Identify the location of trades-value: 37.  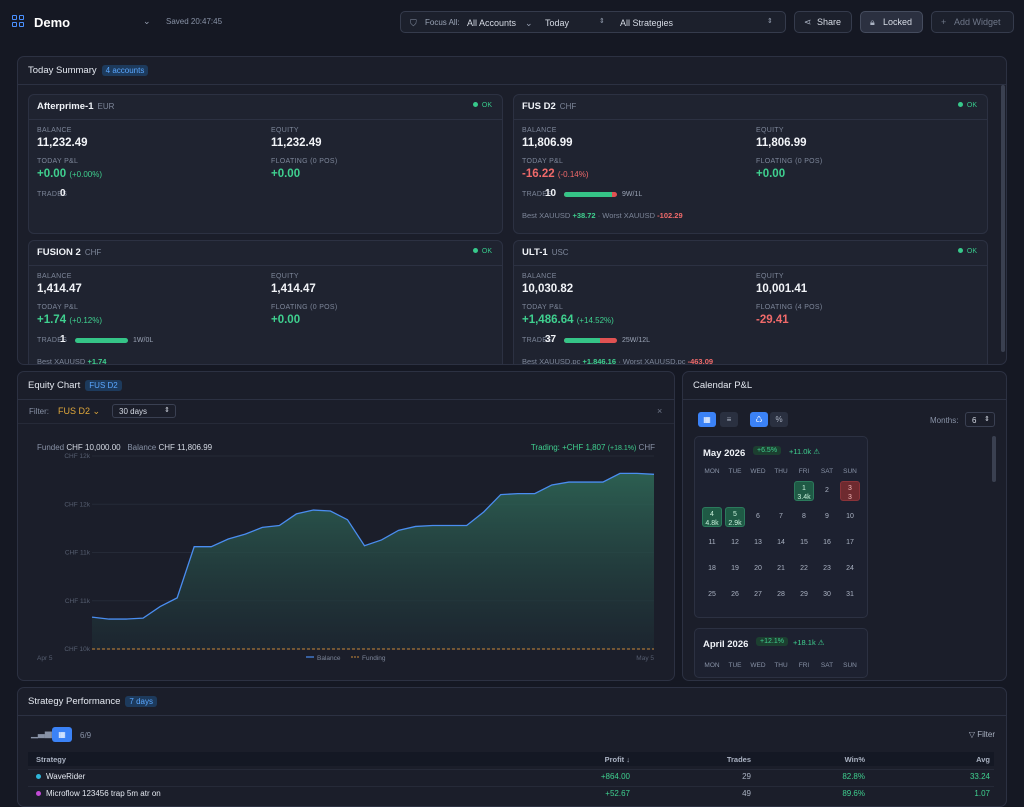
(551, 339).